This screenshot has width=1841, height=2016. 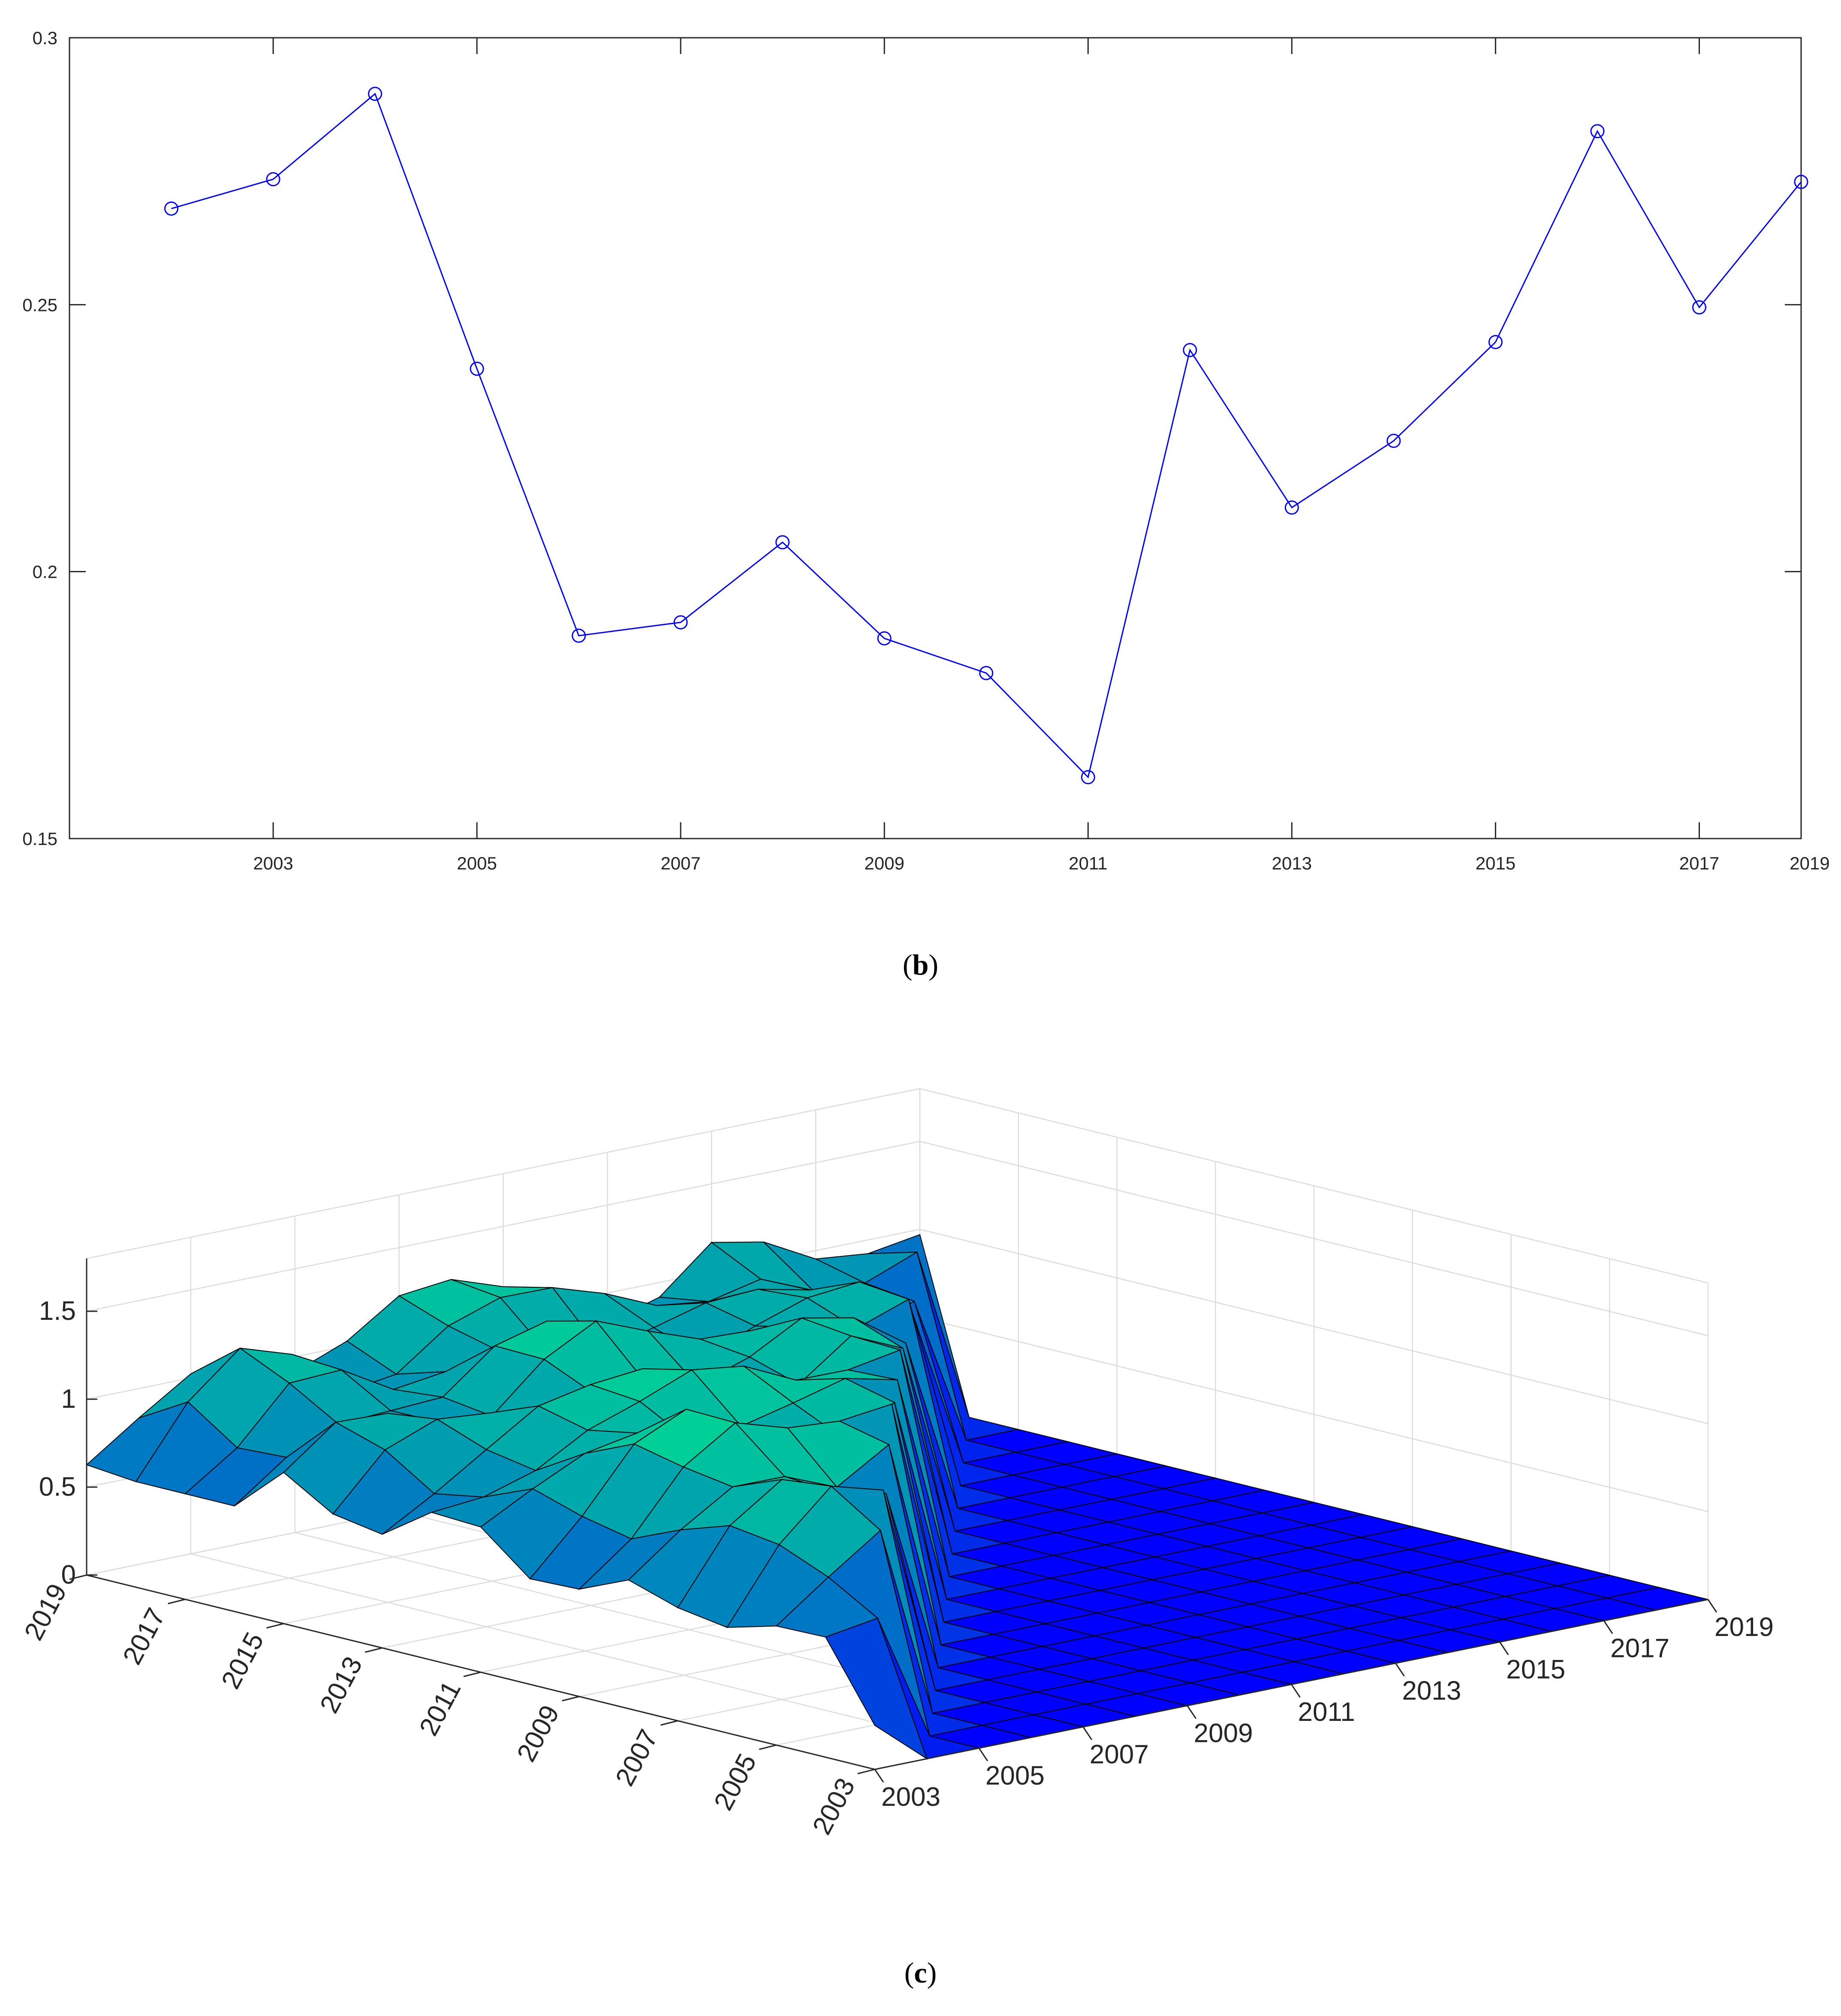 I want to click on z-tick-label: 1.5, so click(x=57, y=1311).